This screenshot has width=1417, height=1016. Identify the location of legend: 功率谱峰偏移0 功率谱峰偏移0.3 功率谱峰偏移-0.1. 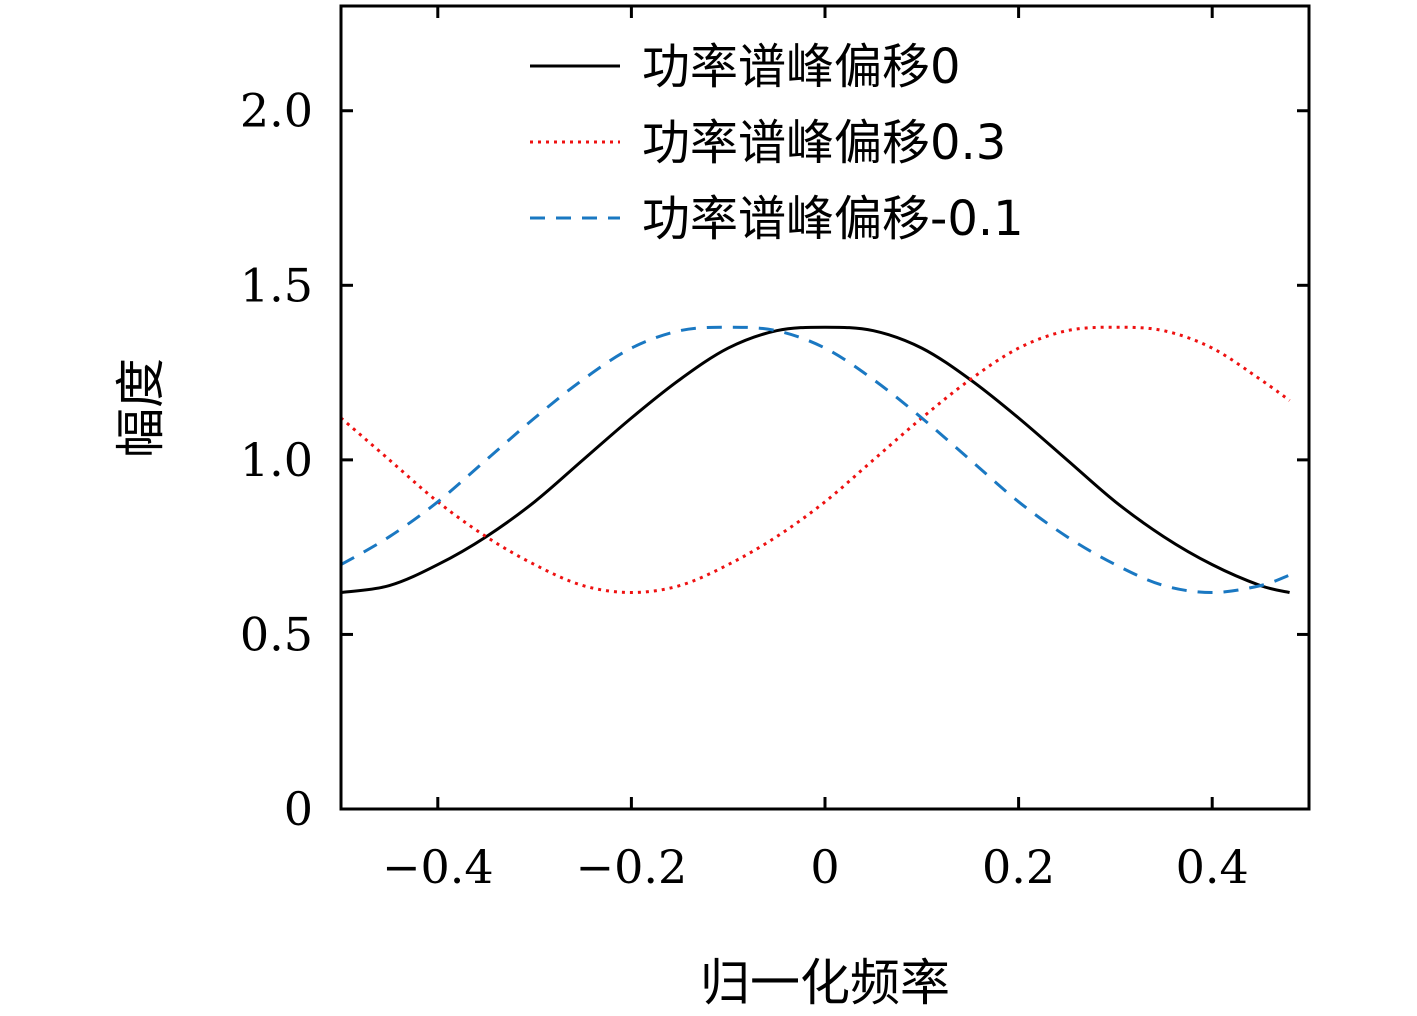
(777, 143).